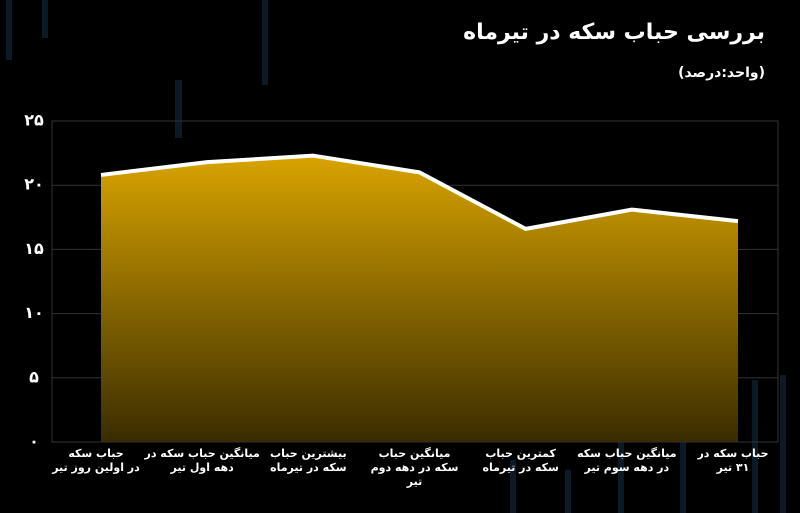 The image size is (800, 513). I want to click on x-tick-label: میانگین حباب سکه, so click(627, 453).